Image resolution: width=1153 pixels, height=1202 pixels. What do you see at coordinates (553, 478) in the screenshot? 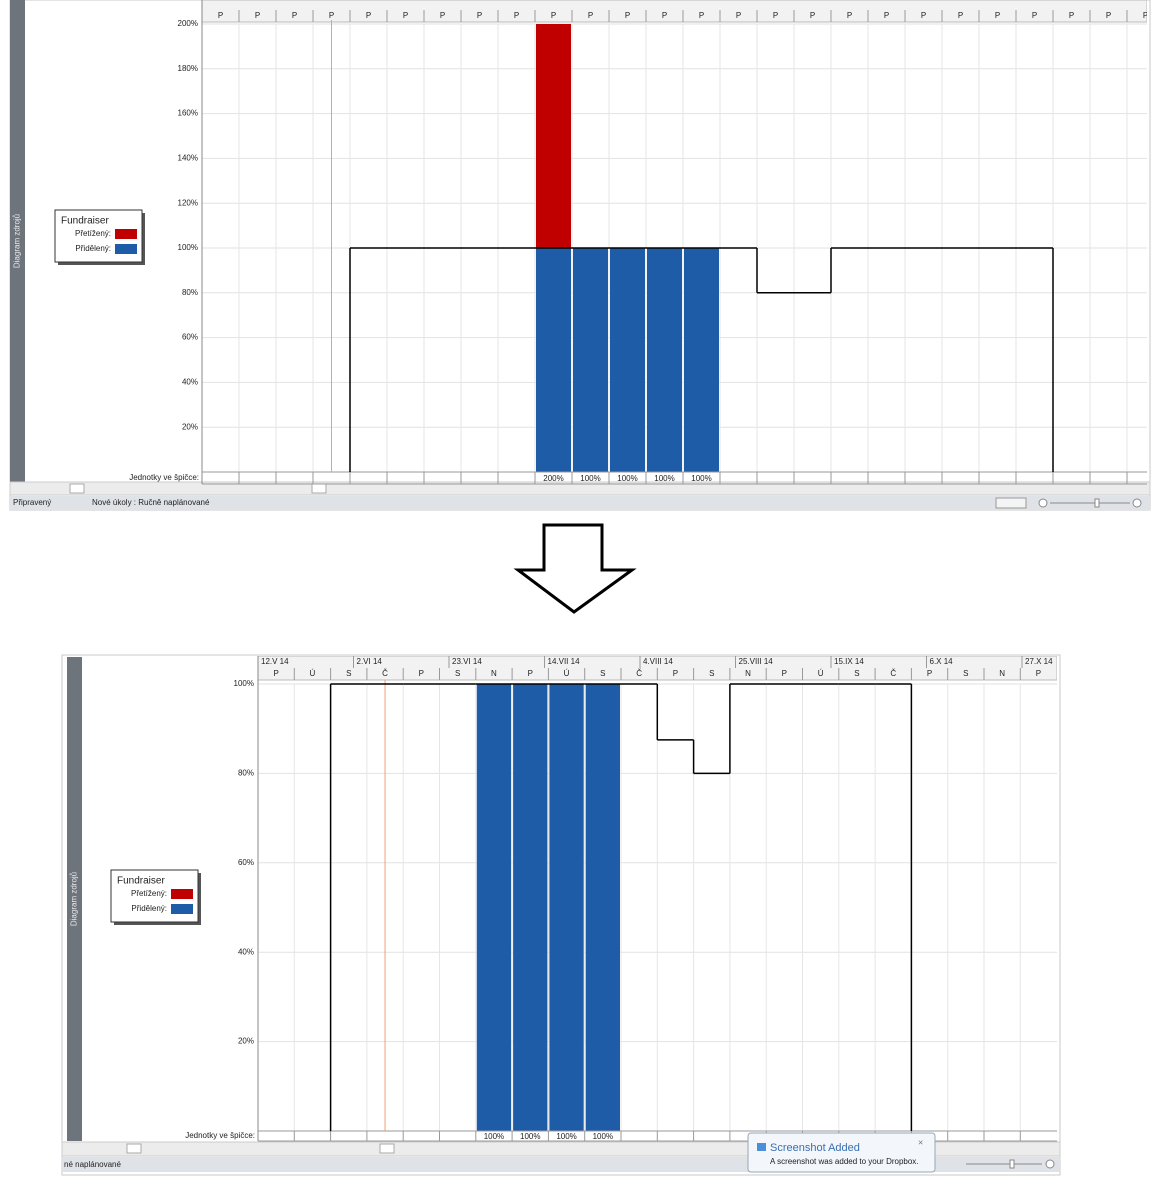
I see `peak-label: 200%` at bounding box center [553, 478].